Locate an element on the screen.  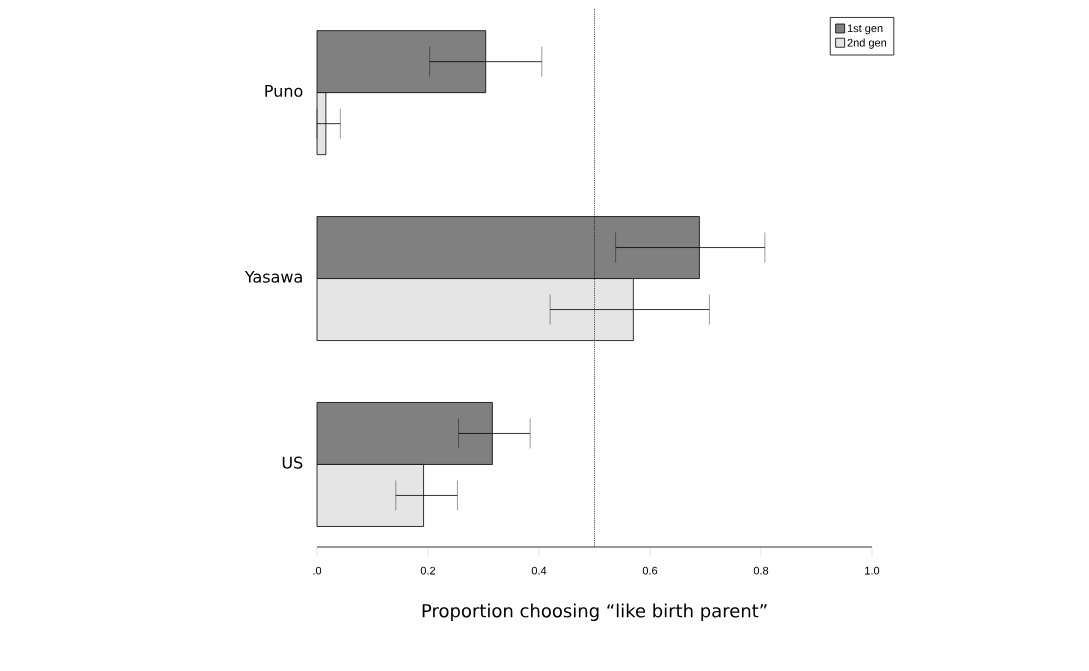
legend-label: 2nd gen is located at coordinates (867, 43).